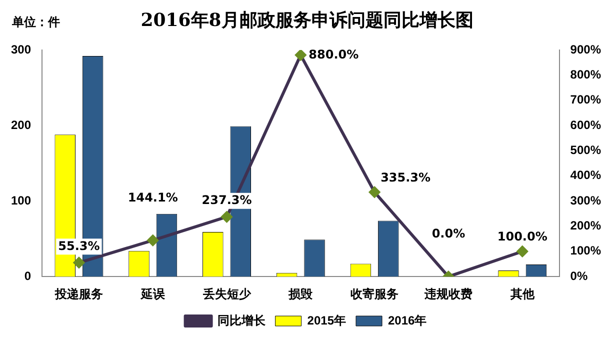 Image resolution: width=614 pixels, height=339 pixels. I want to click on y2-tick-label: 900%, so click(586, 49).